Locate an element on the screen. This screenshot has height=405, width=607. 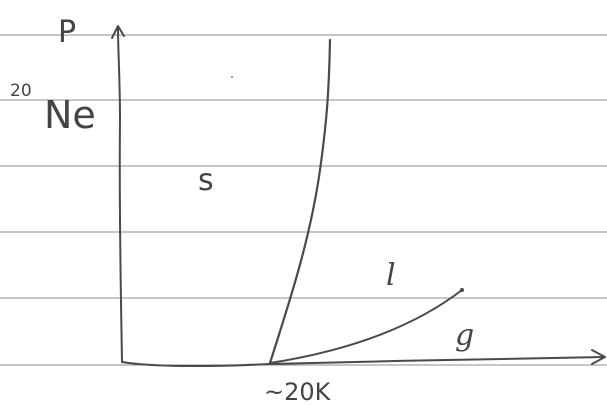
temperature-label: ~20K is located at coordinates (298, 391).